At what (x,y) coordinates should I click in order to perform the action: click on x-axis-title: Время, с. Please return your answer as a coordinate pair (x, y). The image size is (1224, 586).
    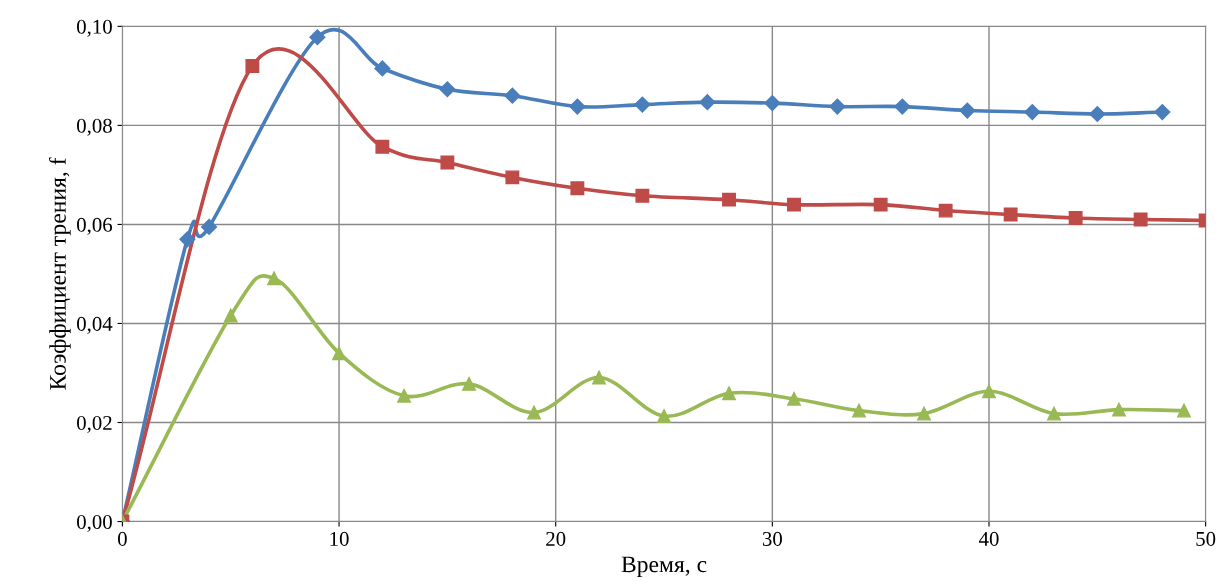
    Looking at the image, I should click on (664, 567).